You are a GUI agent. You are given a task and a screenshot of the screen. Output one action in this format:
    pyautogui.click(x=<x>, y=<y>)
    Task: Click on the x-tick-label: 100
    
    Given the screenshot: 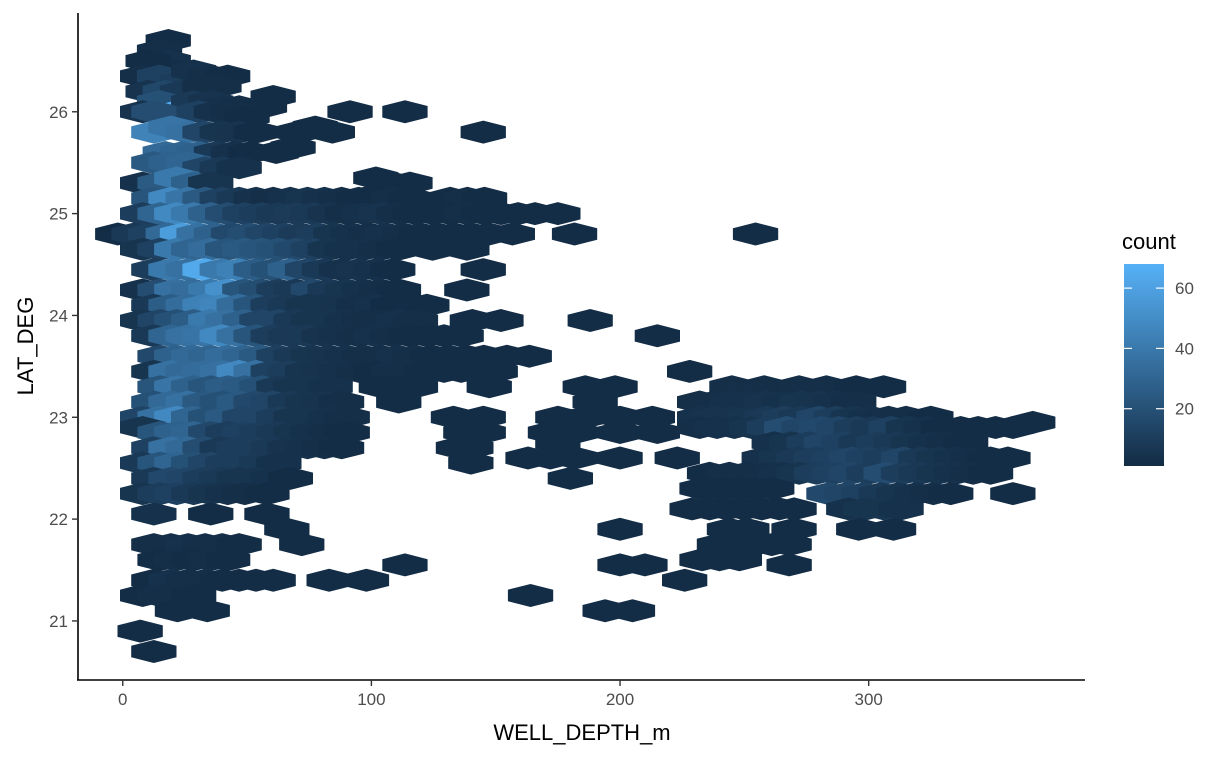 What is the action you would take?
    pyautogui.click(x=371, y=699)
    